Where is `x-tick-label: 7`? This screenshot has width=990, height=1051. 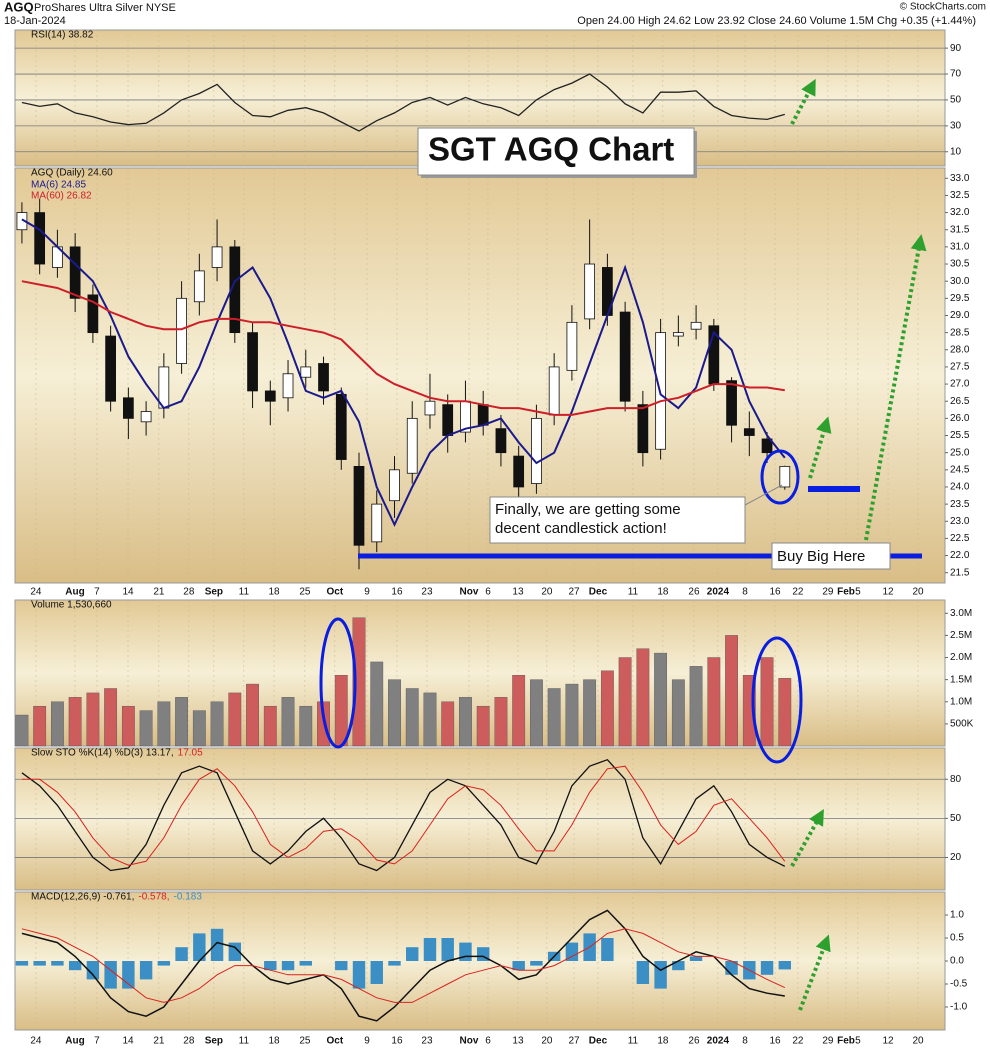
x-tick-label: 7 is located at coordinates (97, 592).